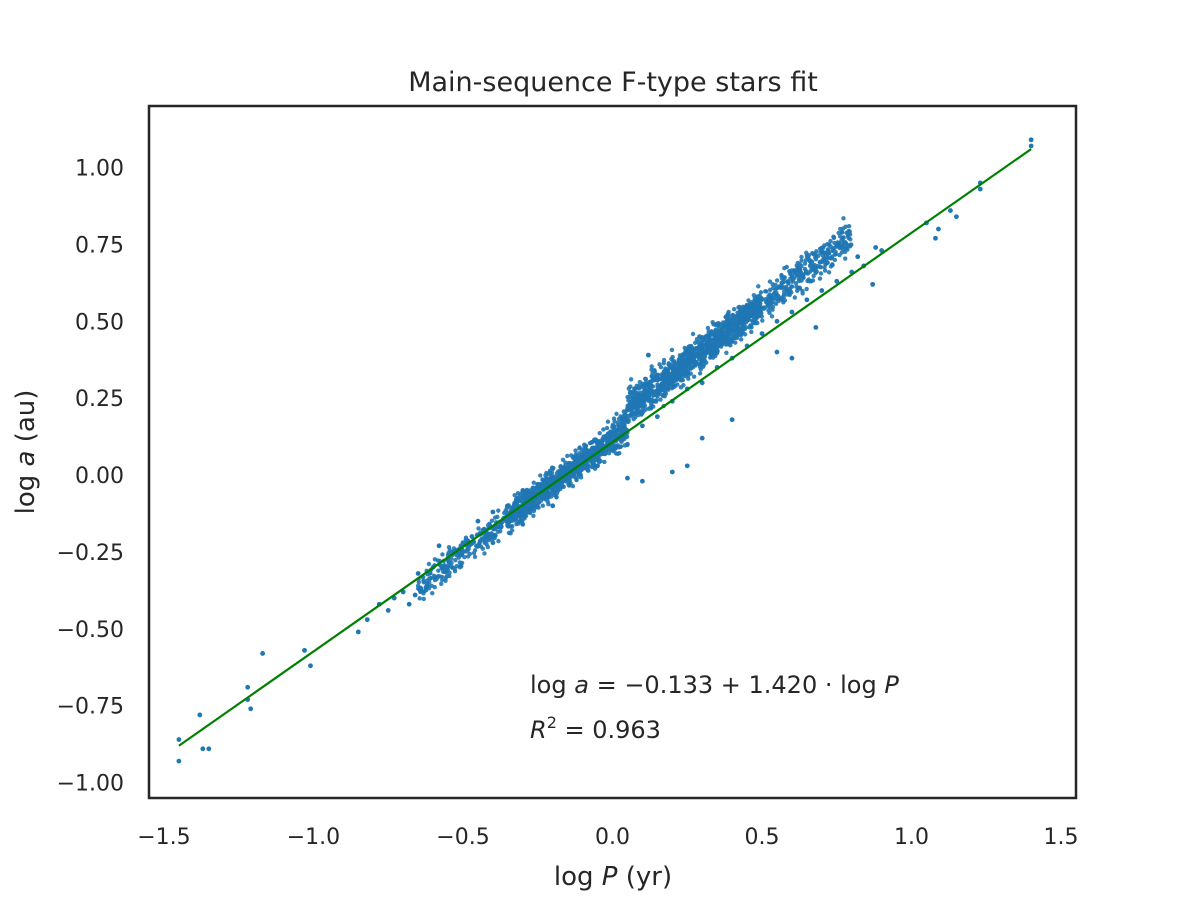 The width and height of the screenshot is (1196, 897). I want to click on y-axis-label-prefix: log, so click(26, 491).